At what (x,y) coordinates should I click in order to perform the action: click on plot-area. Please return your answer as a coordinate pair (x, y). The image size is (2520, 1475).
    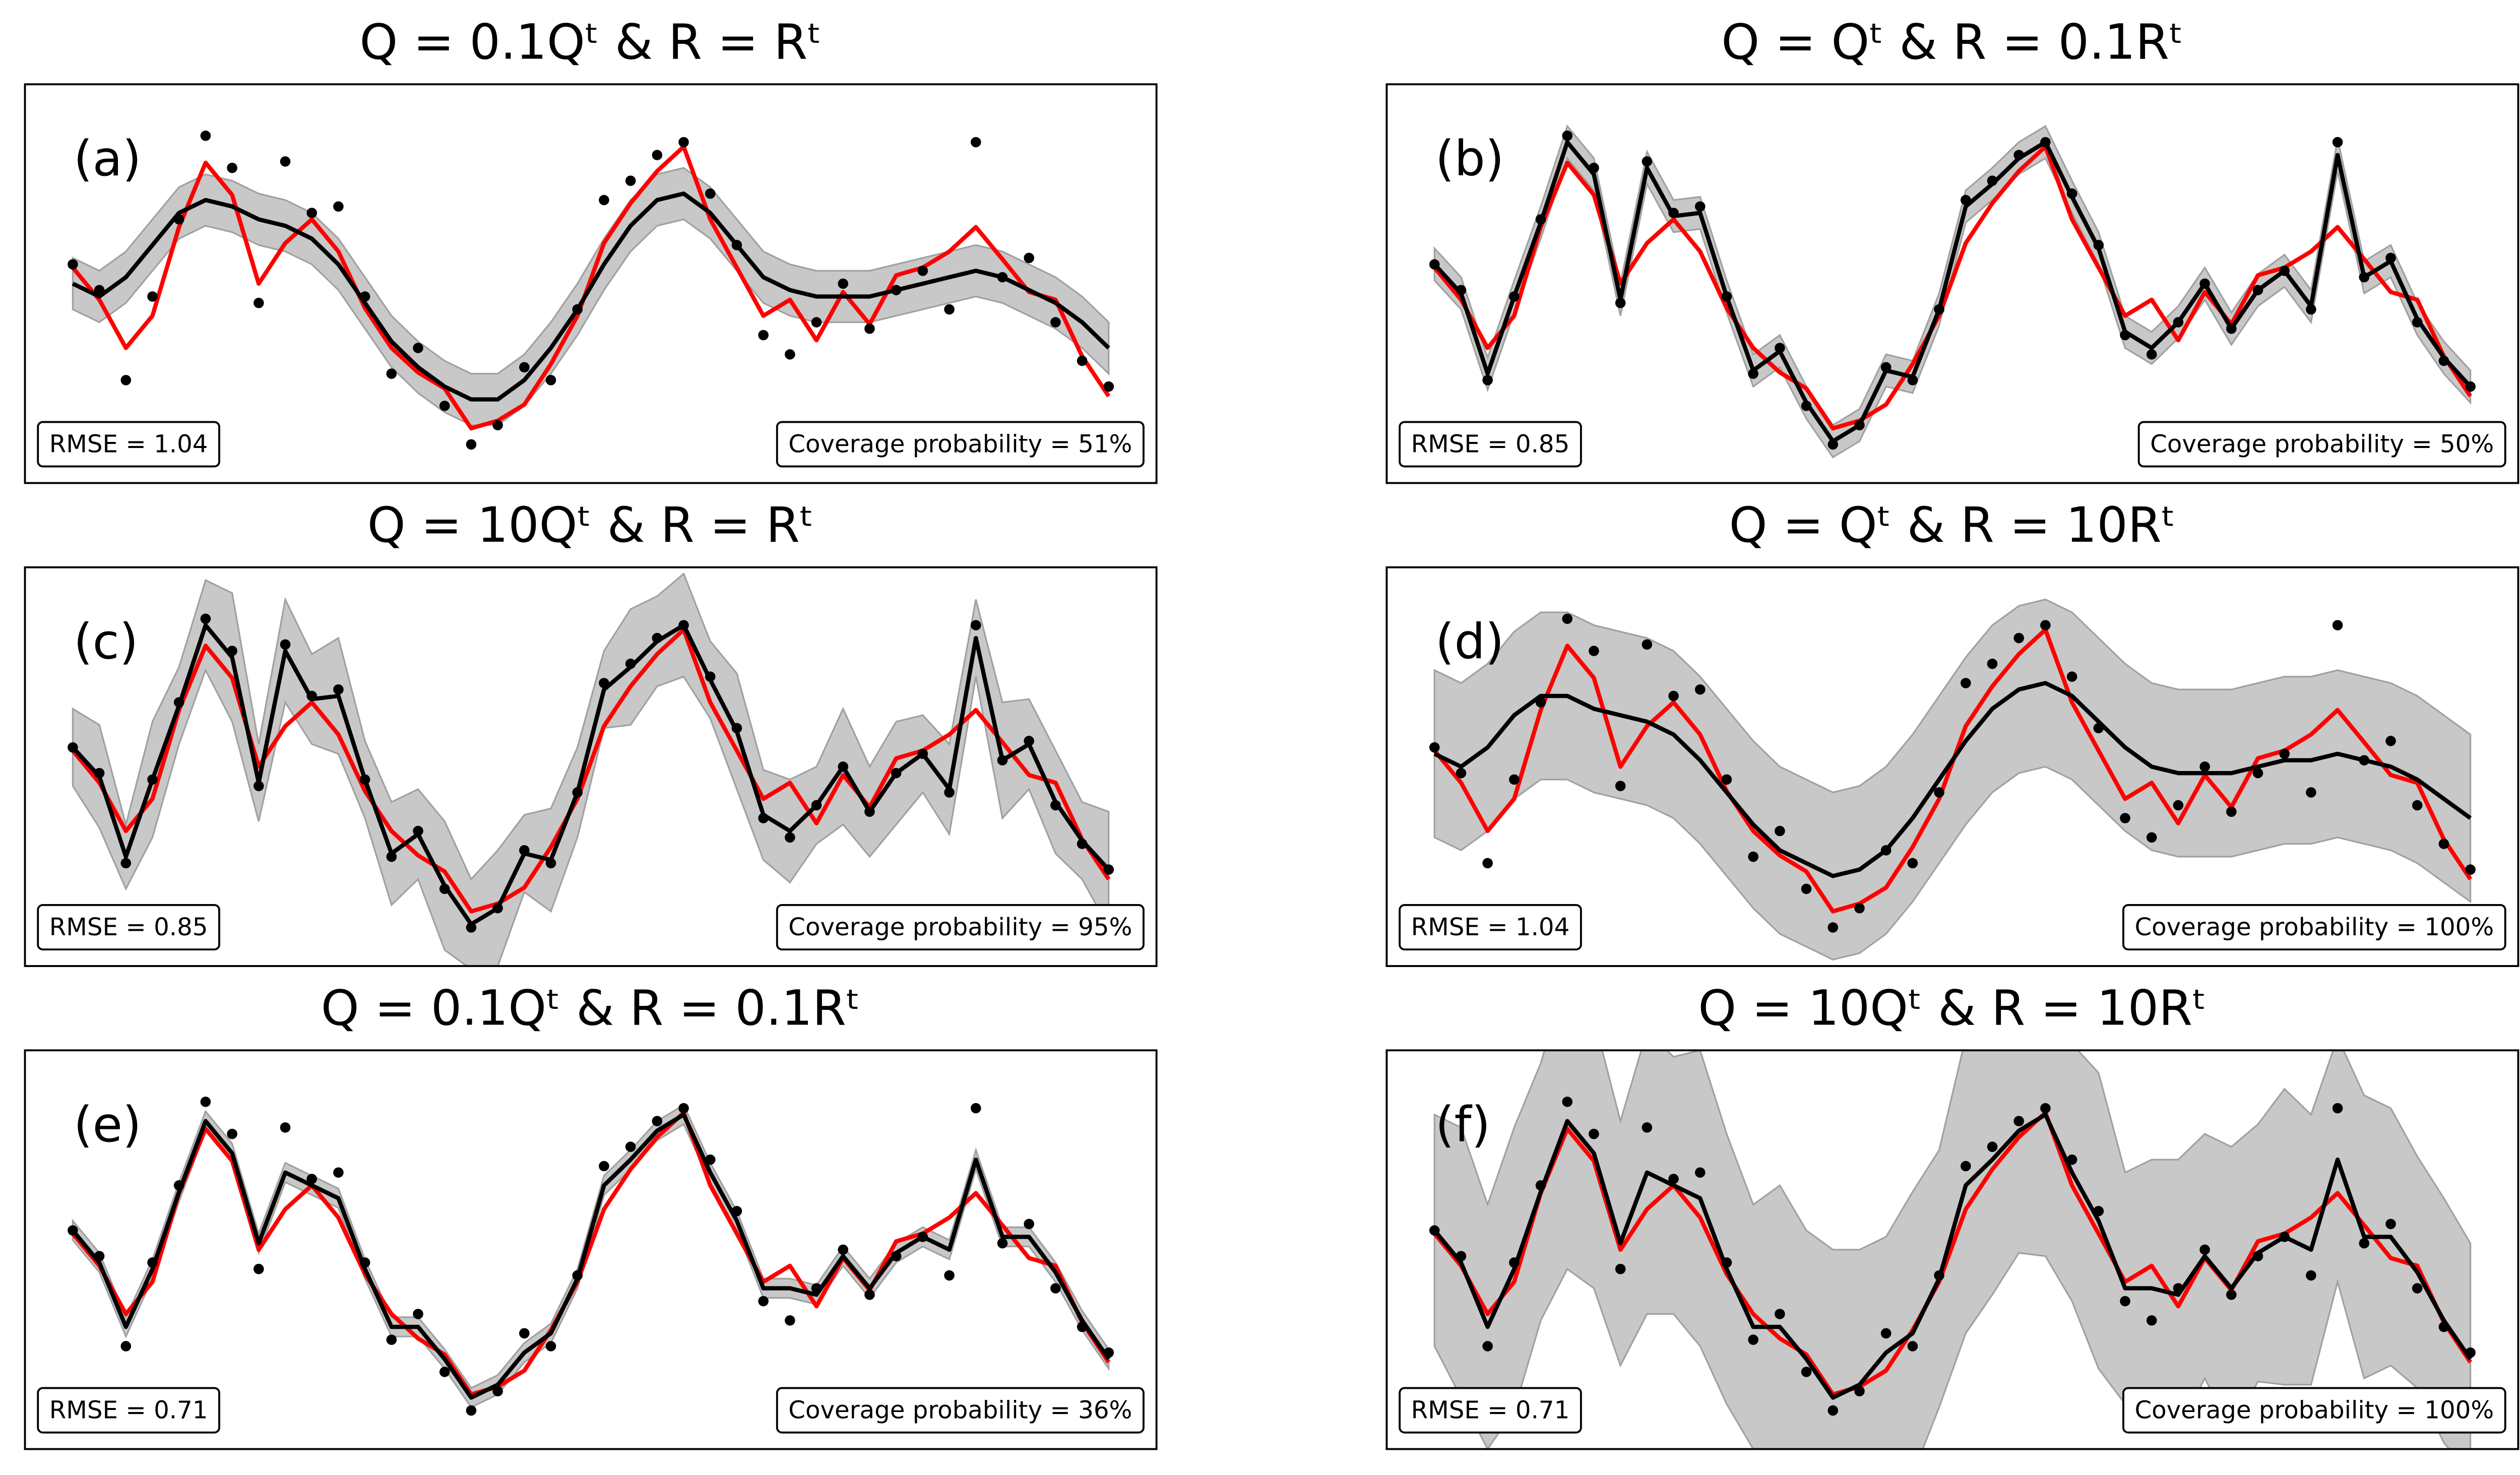
    Looking at the image, I should click on (1952, 779).